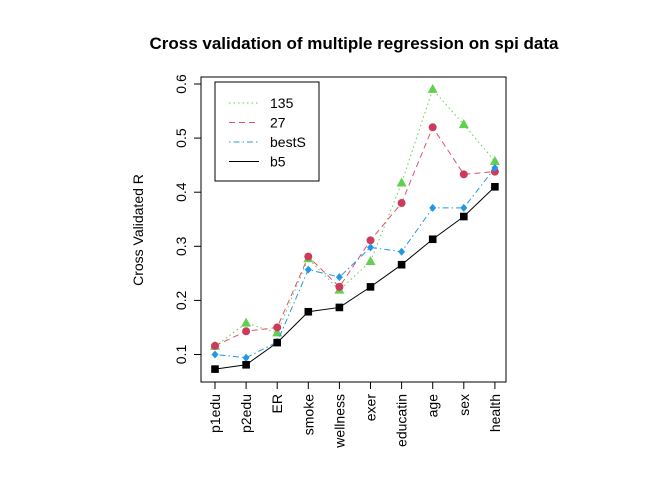 The height and width of the screenshot is (480, 672). I want to click on legend-label: b5, so click(278, 162).